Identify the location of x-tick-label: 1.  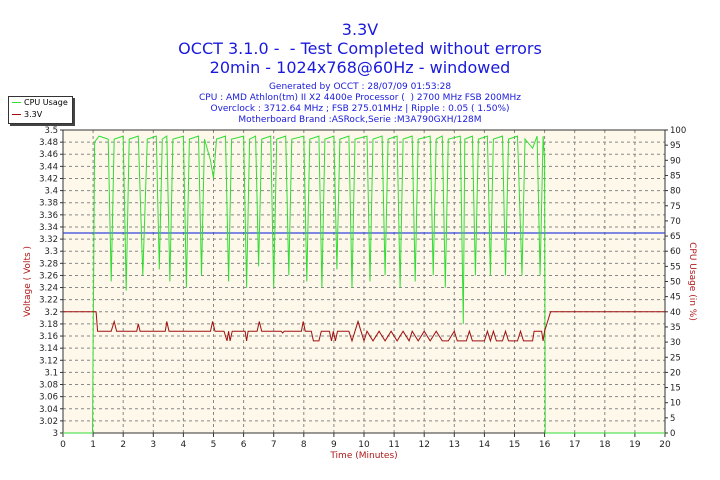
(93, 445).